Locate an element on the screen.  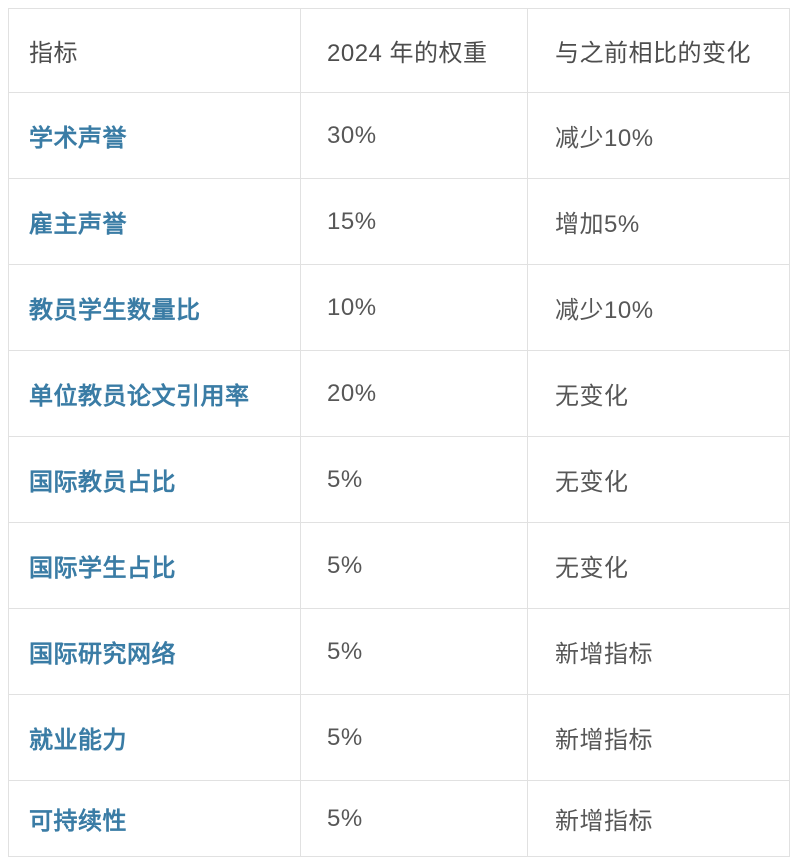
table-row: 雇主声誉 15% 增加5% is located at coordinates (399, 221).